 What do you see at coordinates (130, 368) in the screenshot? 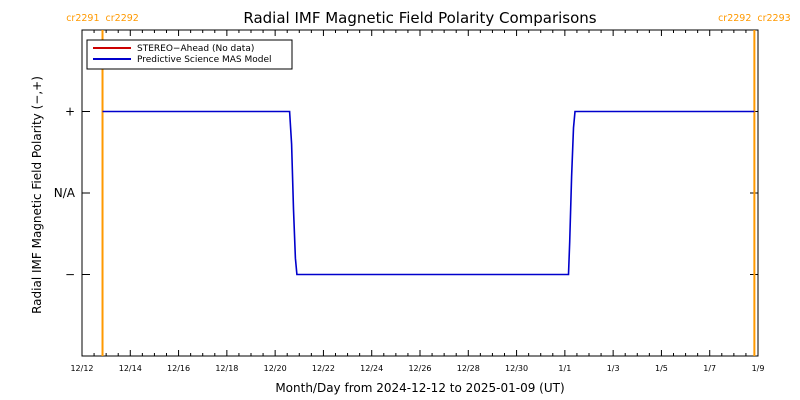
I see `x-tick-label: 12/14` at bounding box center [130, 368].